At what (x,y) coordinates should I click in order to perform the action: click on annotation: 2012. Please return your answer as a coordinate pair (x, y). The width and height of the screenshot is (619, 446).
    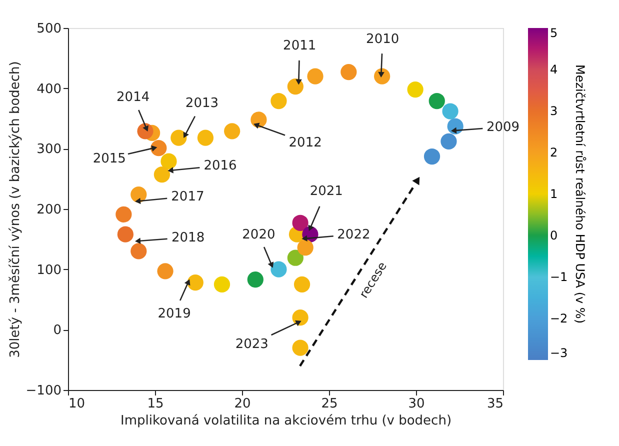
    Looking at the image, I should click on (305, 143).